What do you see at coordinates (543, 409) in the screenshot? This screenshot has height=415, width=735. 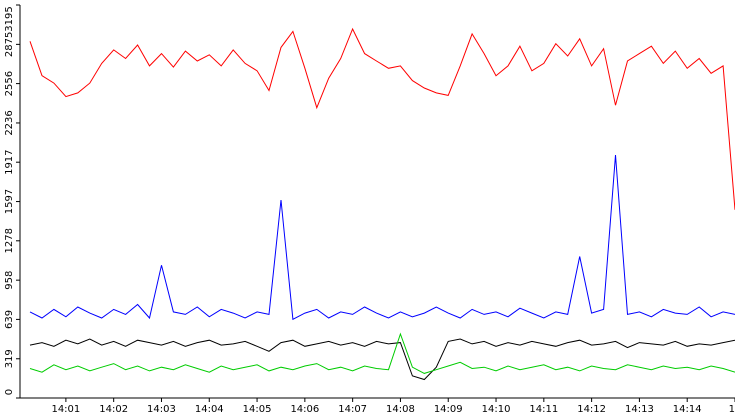 I see `x-tick-label: 14:11` at bounding box center [543, 409].